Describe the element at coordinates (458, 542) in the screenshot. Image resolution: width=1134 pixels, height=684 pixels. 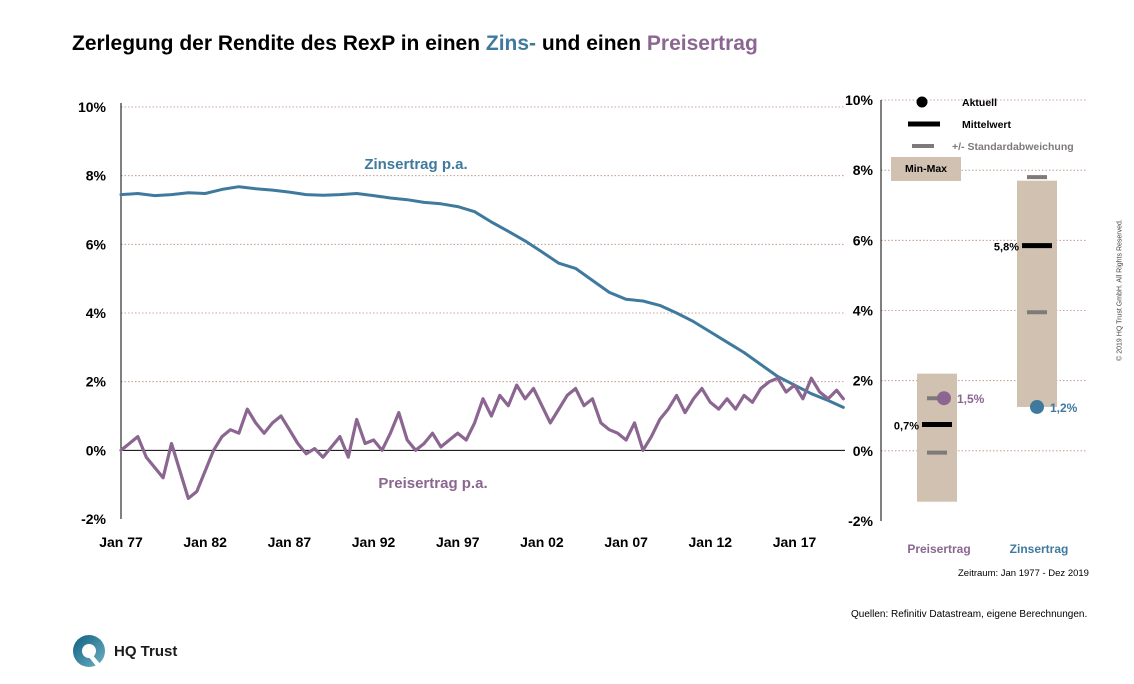
I see `line-chart-x-tick-label: Jan 97` at that location.